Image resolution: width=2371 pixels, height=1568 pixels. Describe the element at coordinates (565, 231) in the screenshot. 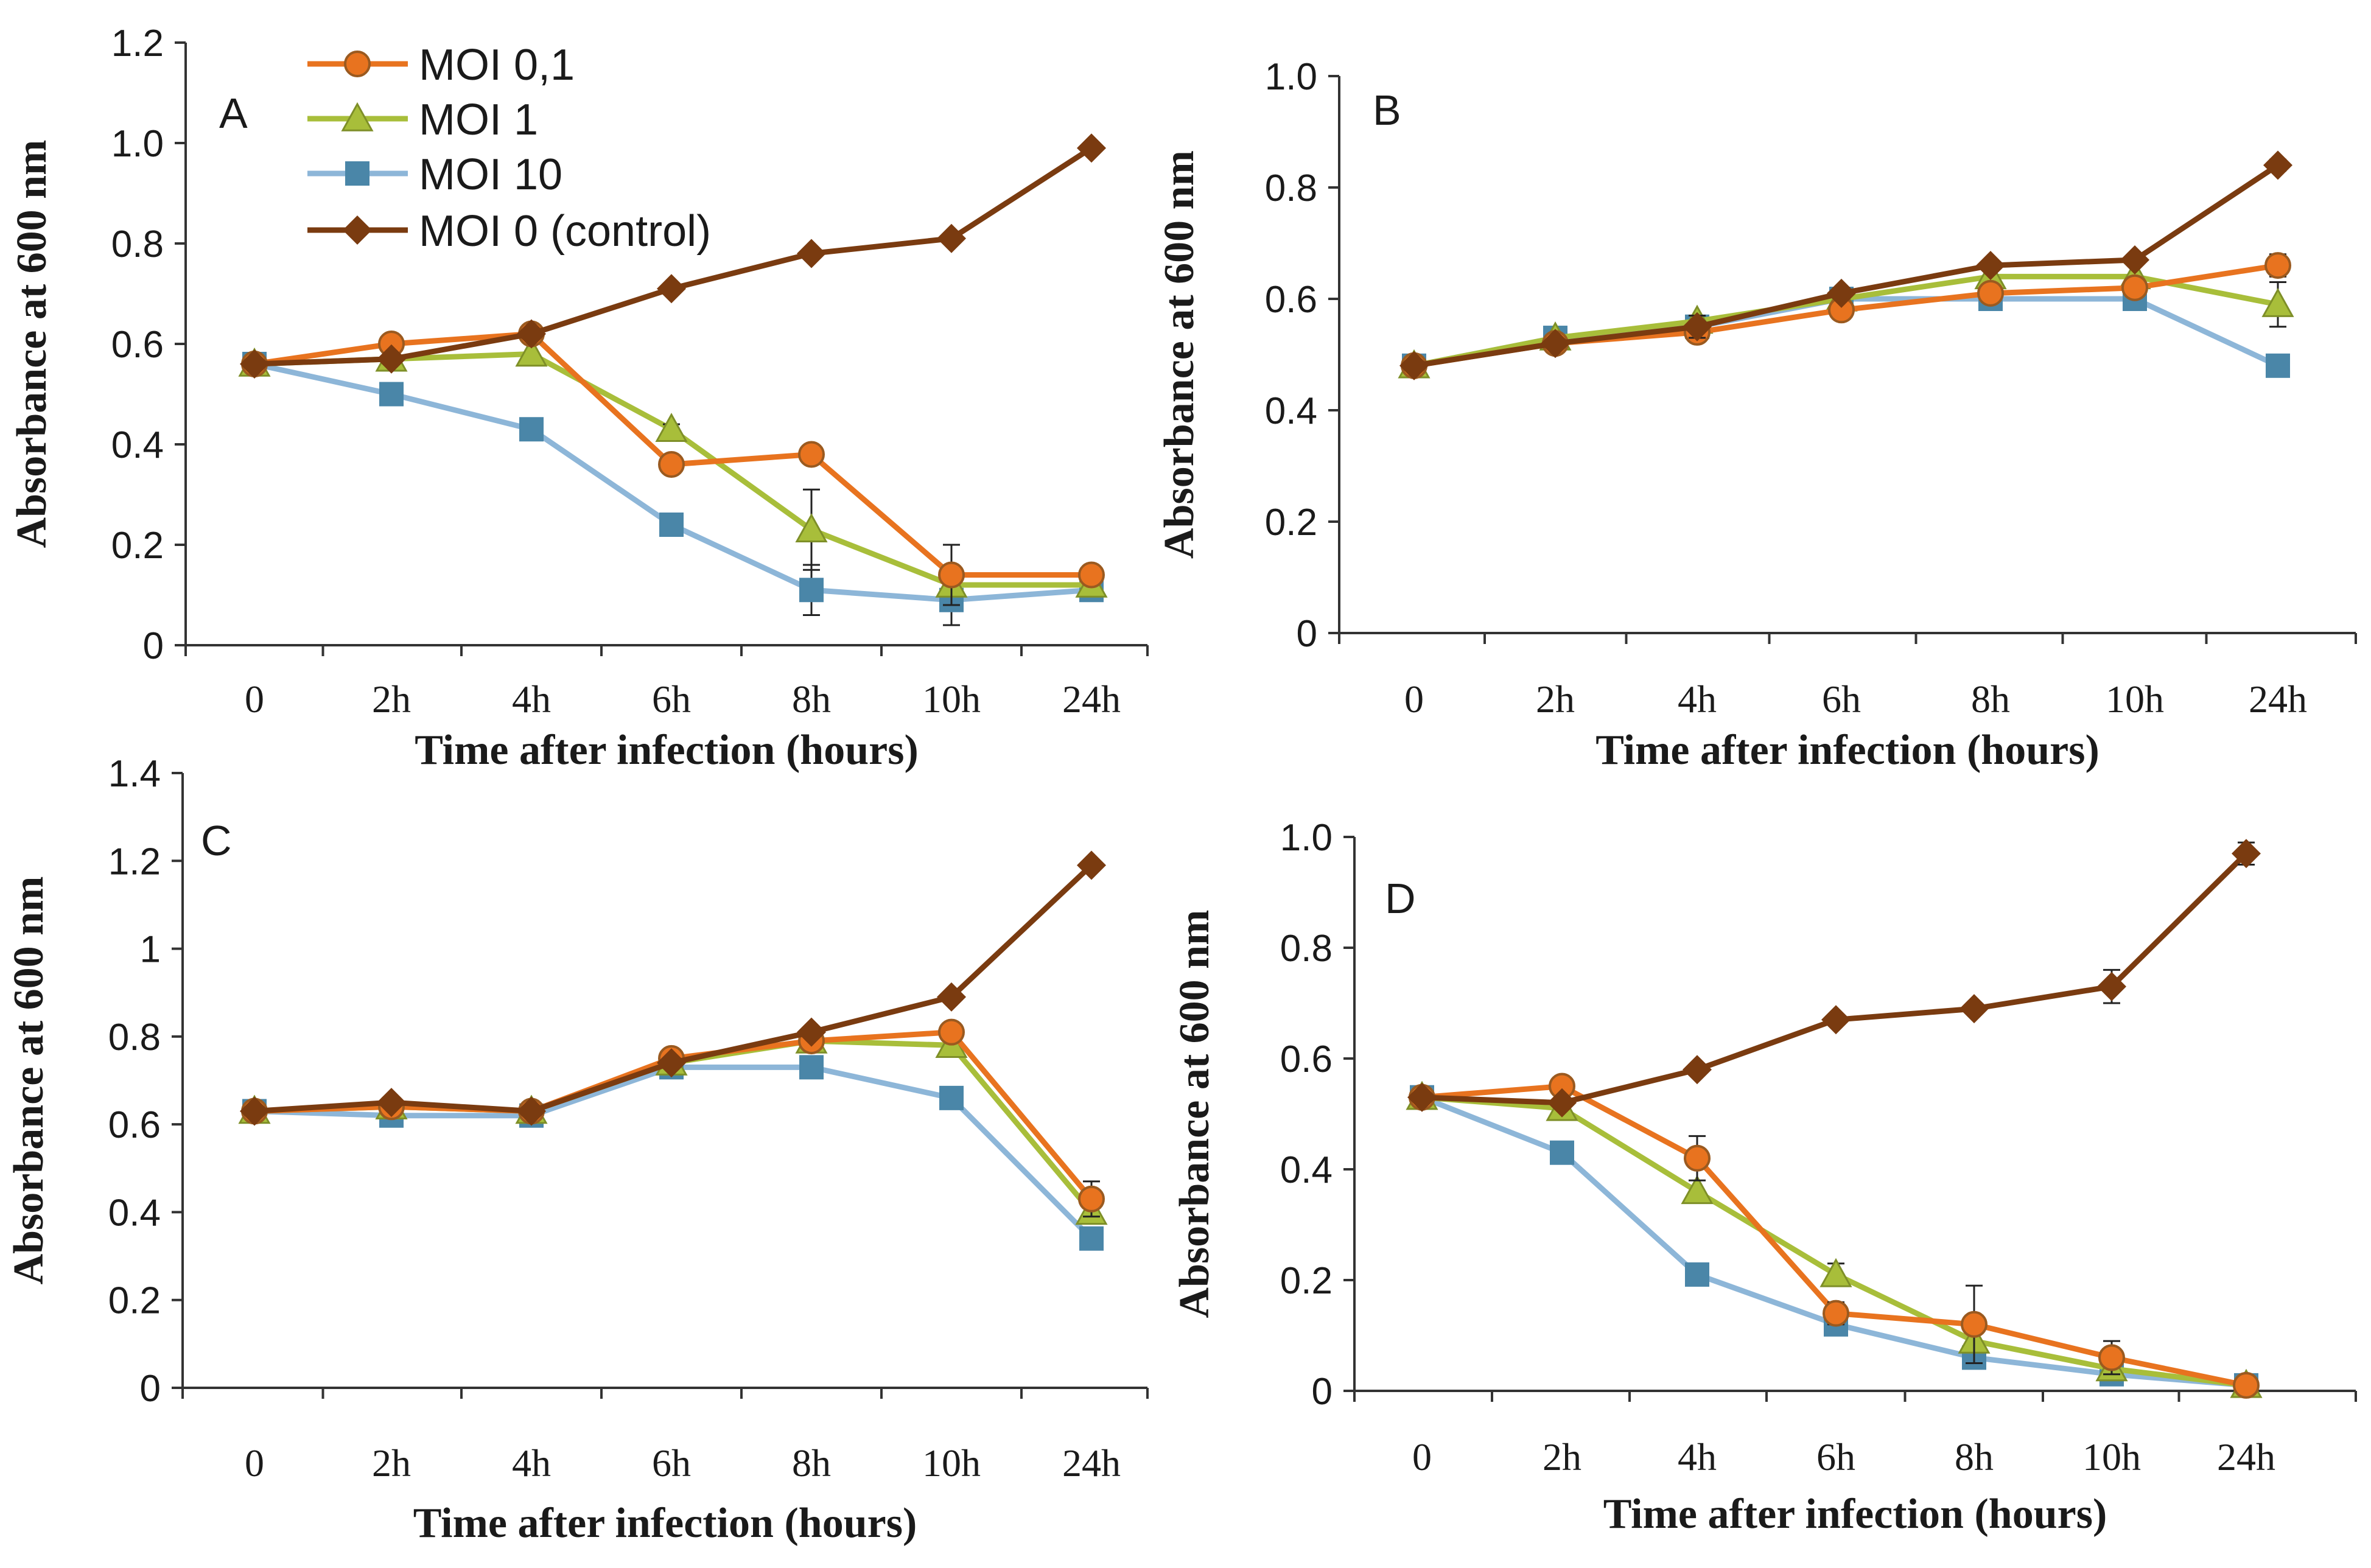

I see `legend-label-control: MOI 0 (control)` at that location.